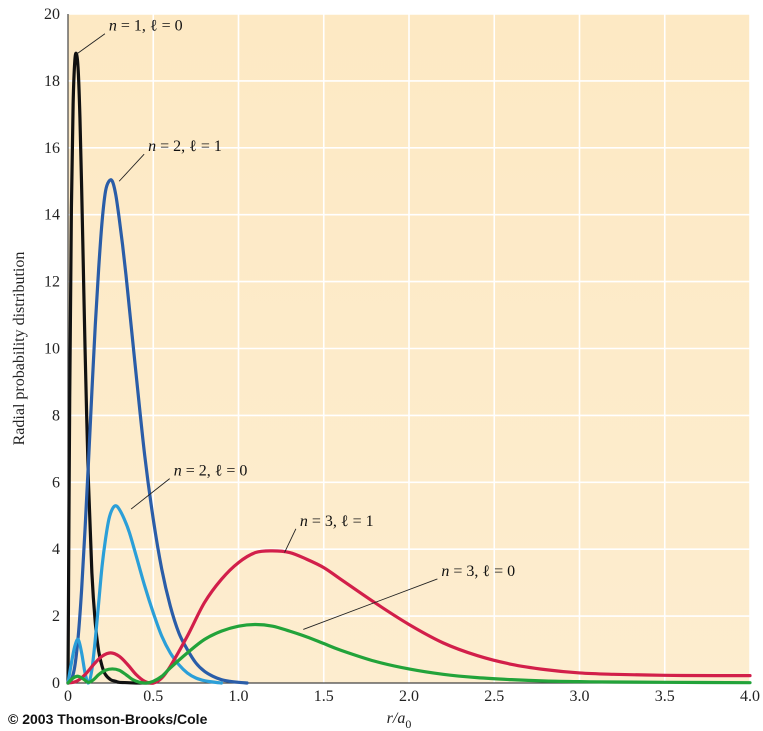  I want to click on x-tick-label: 0.5, so click(153, 696).